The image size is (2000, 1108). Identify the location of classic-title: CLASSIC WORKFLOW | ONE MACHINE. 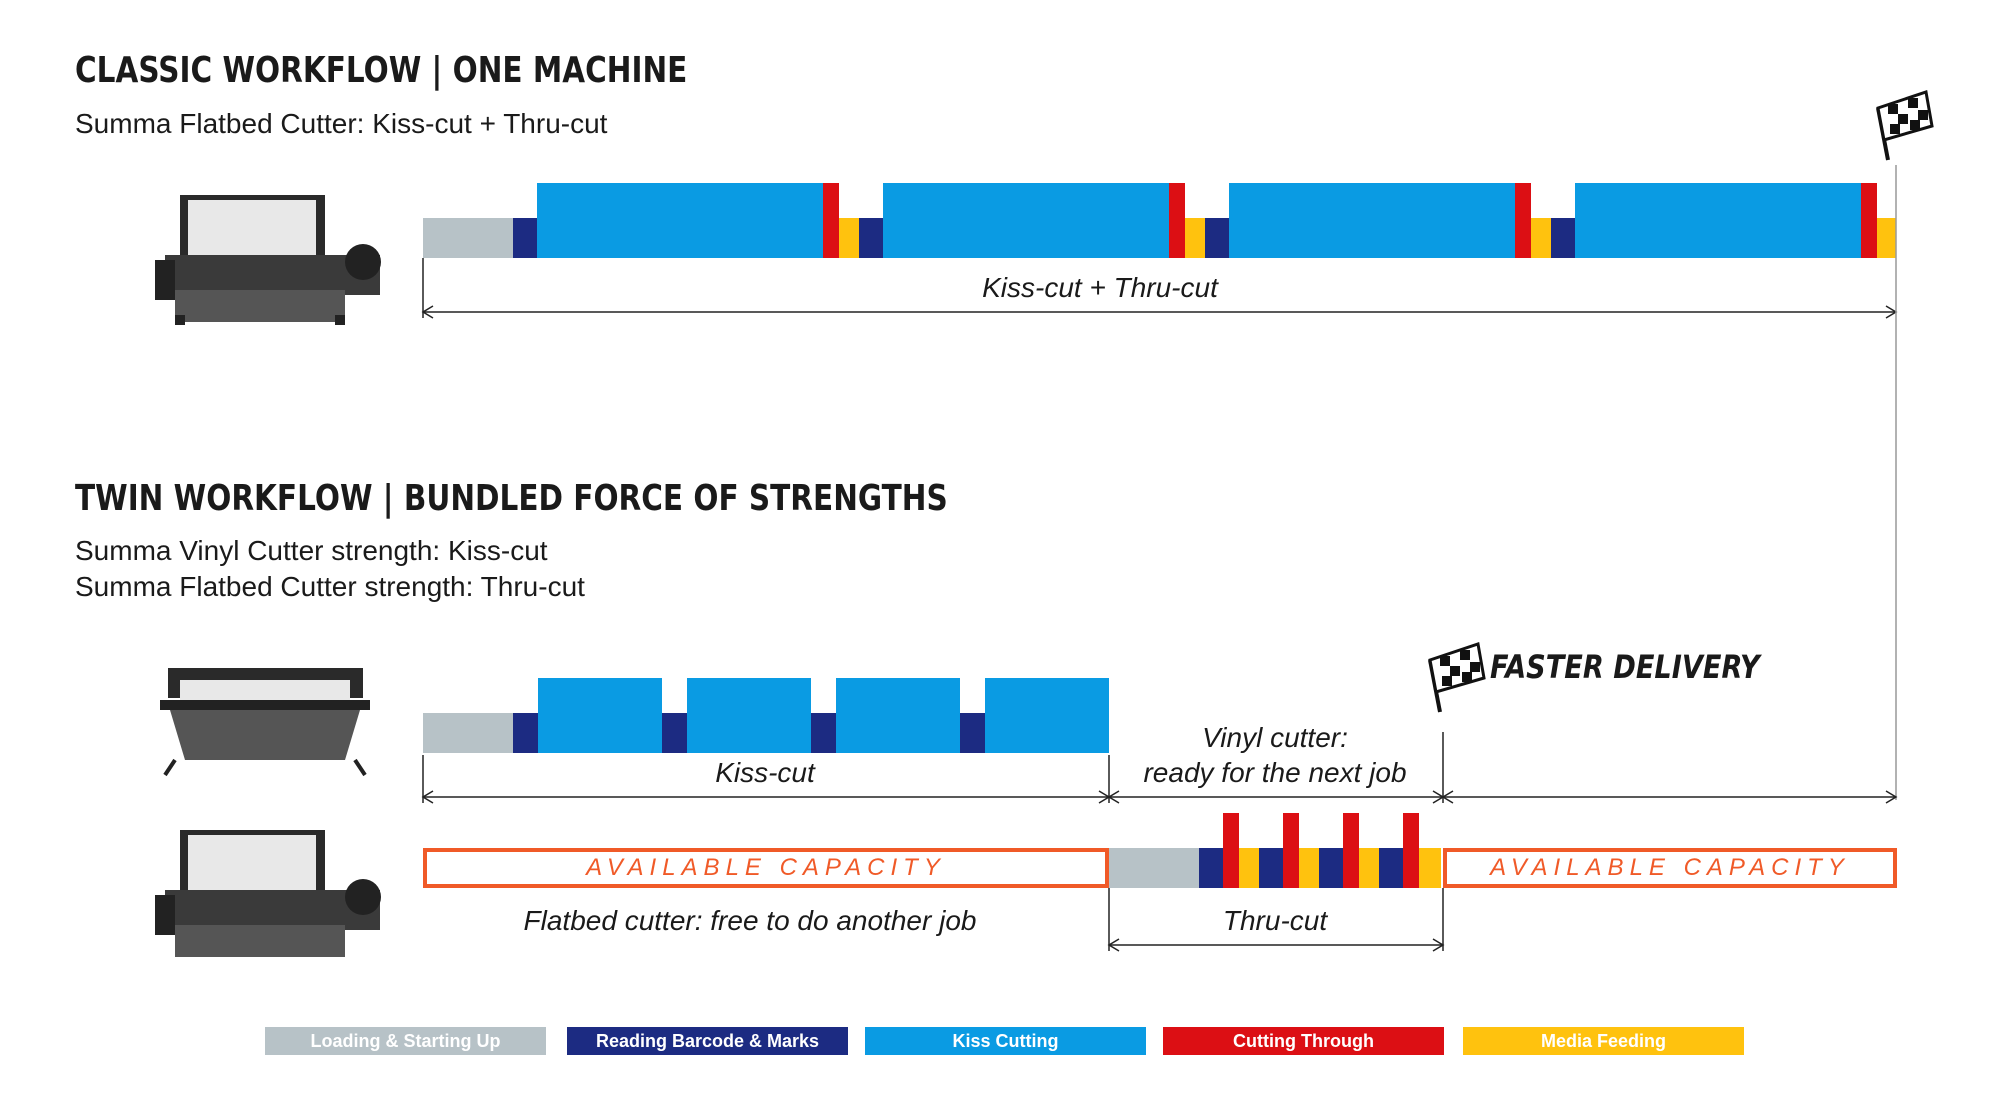
(381, 70).